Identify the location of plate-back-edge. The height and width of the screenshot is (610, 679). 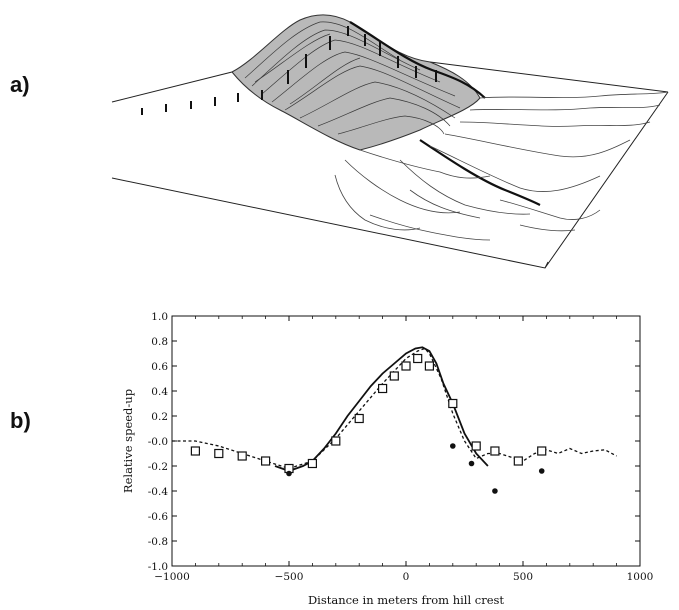
(549, 77).